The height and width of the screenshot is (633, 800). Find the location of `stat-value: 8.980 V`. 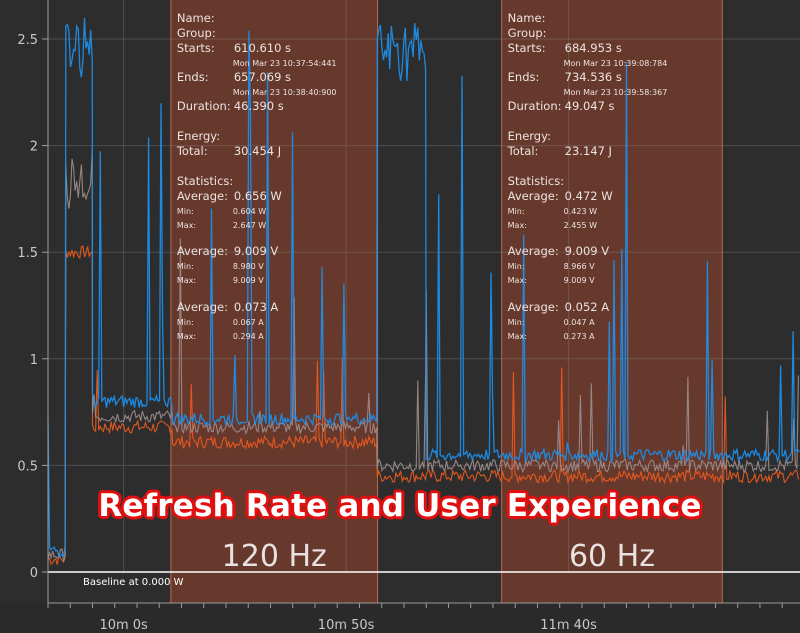

stat-value: 8.980 V is located at coordinates (248, 266).